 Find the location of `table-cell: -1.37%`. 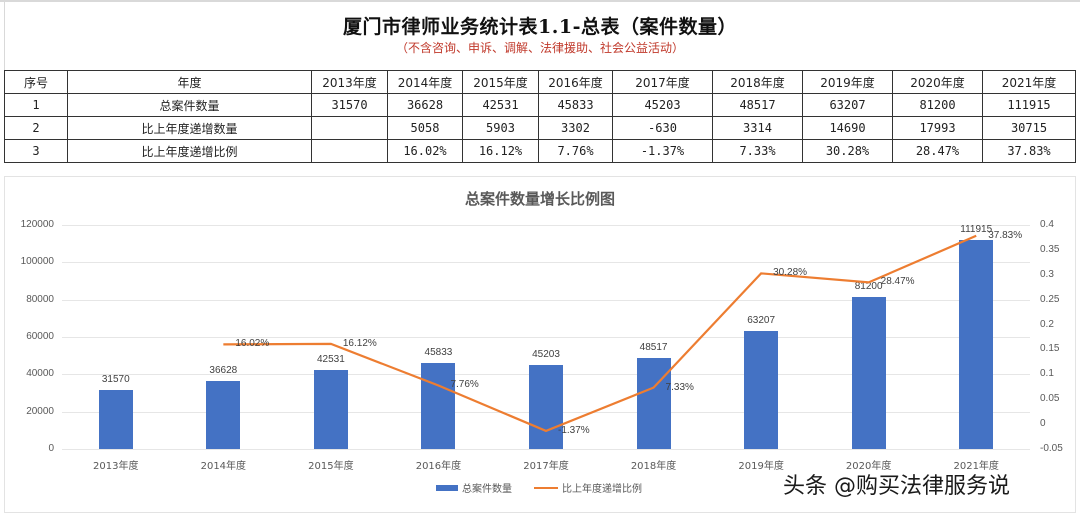

table-cell: -1.37% is located at coordinates (662, 151).